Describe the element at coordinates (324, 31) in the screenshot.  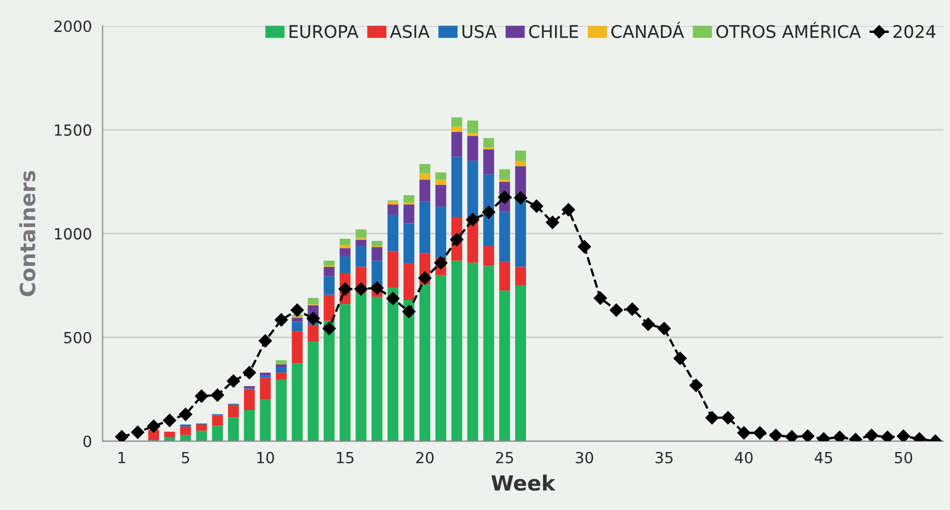
I see `legend-label: EUROPA` at that location.